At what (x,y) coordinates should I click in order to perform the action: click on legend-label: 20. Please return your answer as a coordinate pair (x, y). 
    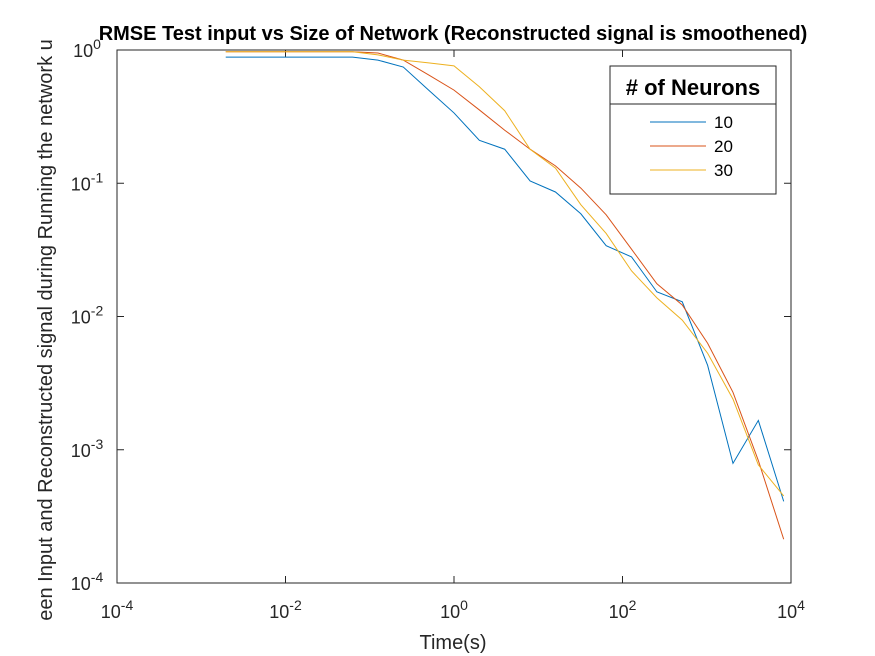
    Looking at the image, I should click on (723, 146).